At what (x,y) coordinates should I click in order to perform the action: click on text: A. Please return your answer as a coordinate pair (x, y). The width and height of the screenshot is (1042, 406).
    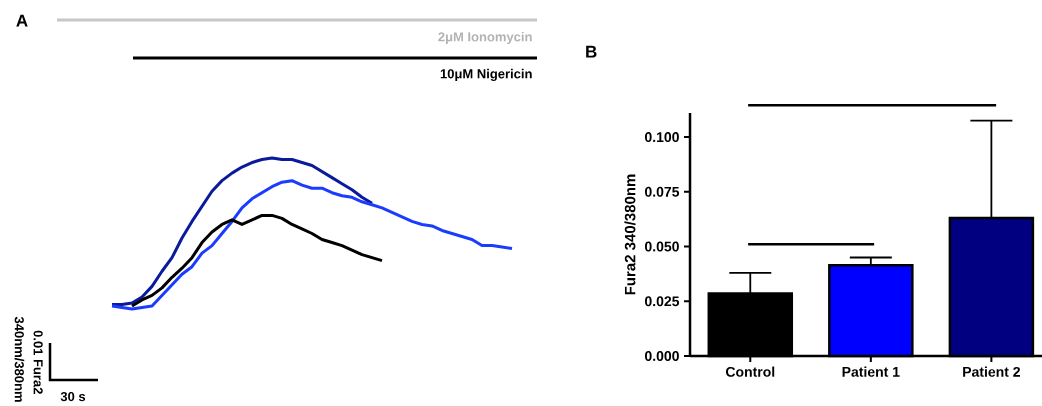
    Looking at the image, I should click on (22, 20).